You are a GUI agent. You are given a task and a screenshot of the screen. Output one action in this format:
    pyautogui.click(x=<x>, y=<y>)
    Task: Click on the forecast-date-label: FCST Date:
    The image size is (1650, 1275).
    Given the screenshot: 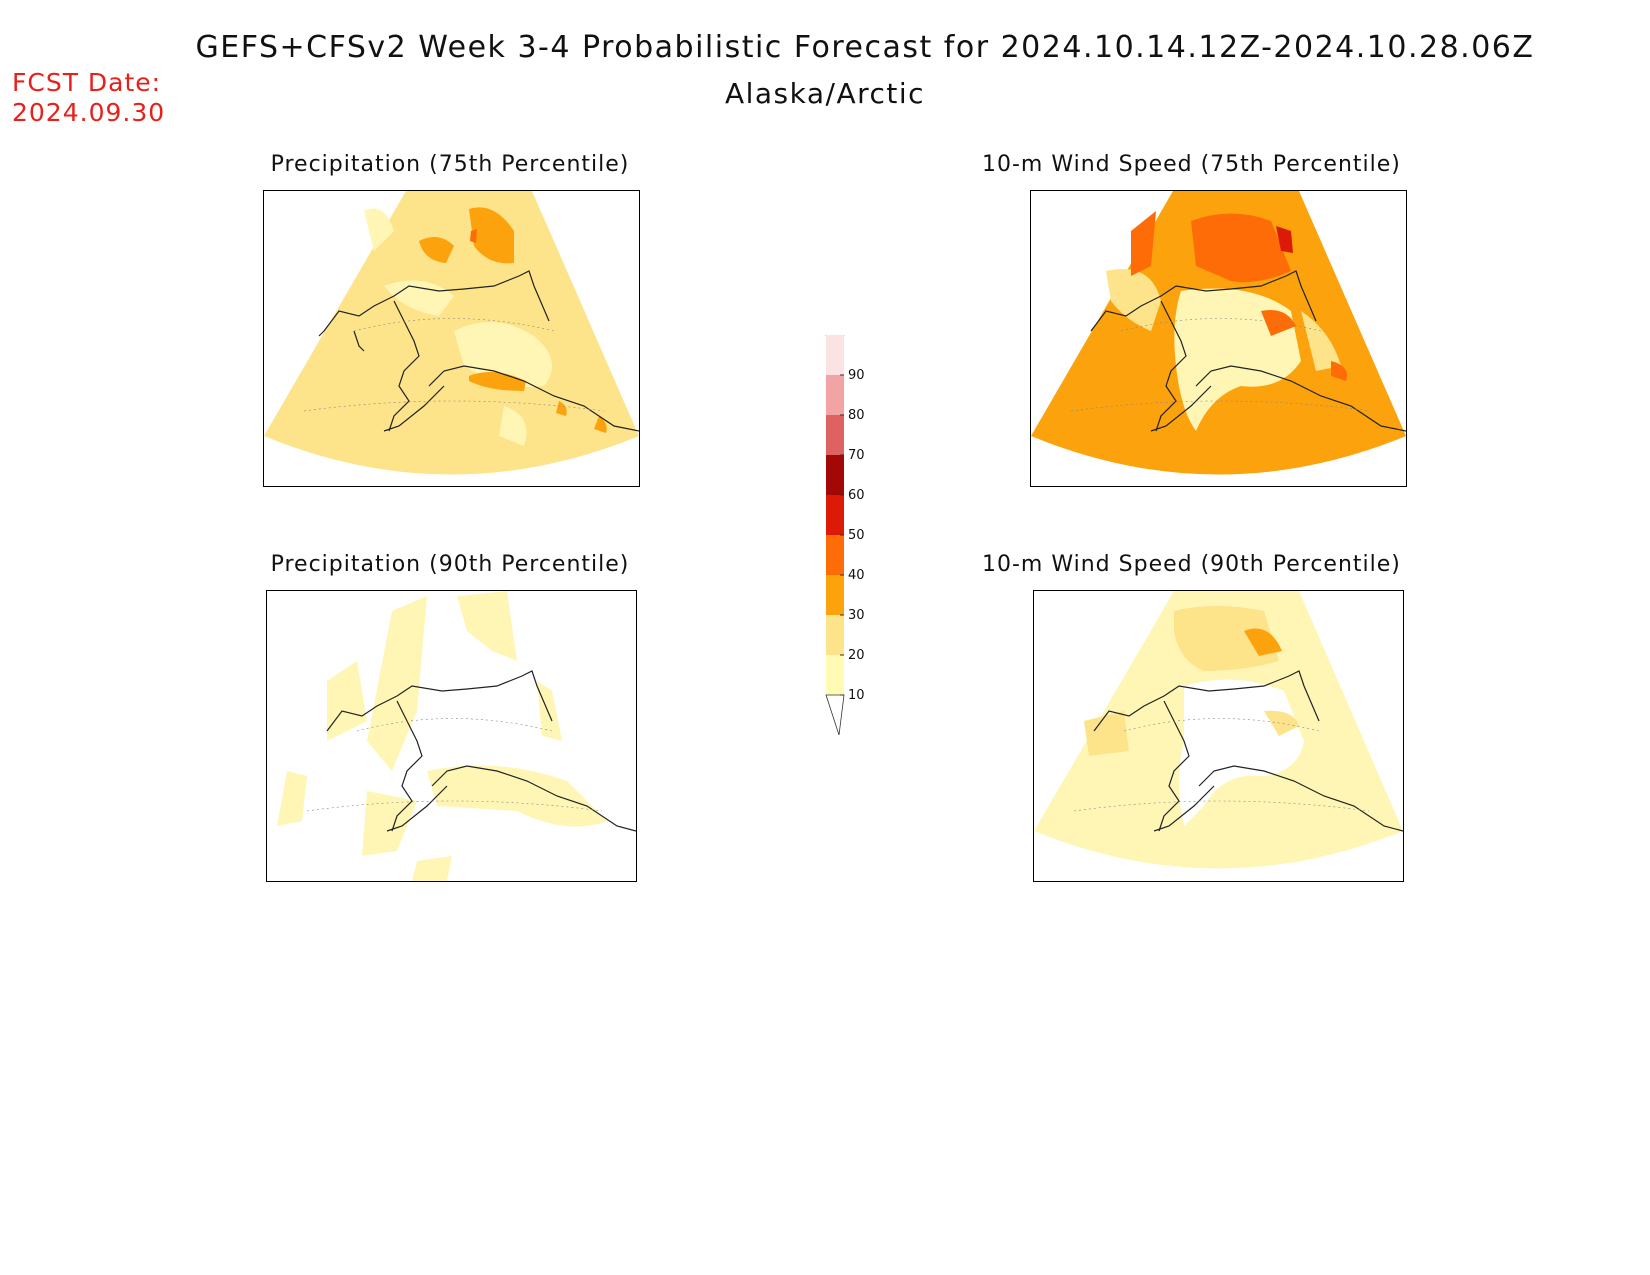 What is the action you would take?
    pyautogui.click(x=87, y=82)
    